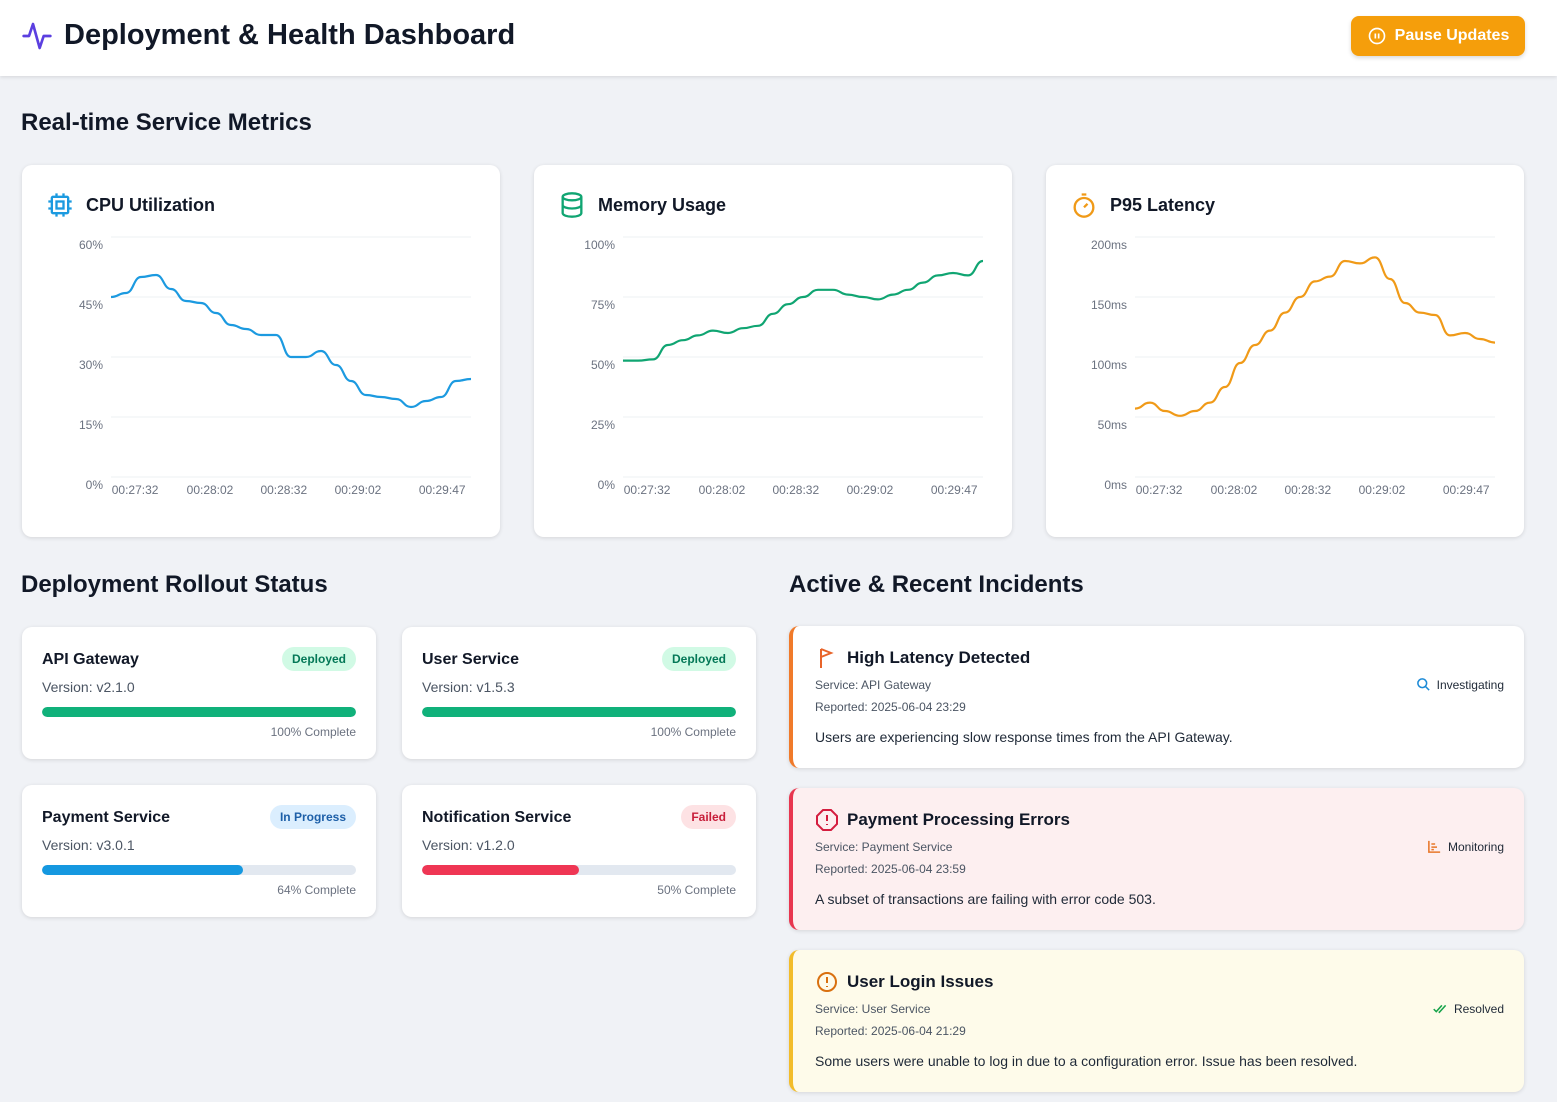  Describe the element at coordinates (90, 659) in the screenshot. I see `deployment-name: API Gateway` at that location.